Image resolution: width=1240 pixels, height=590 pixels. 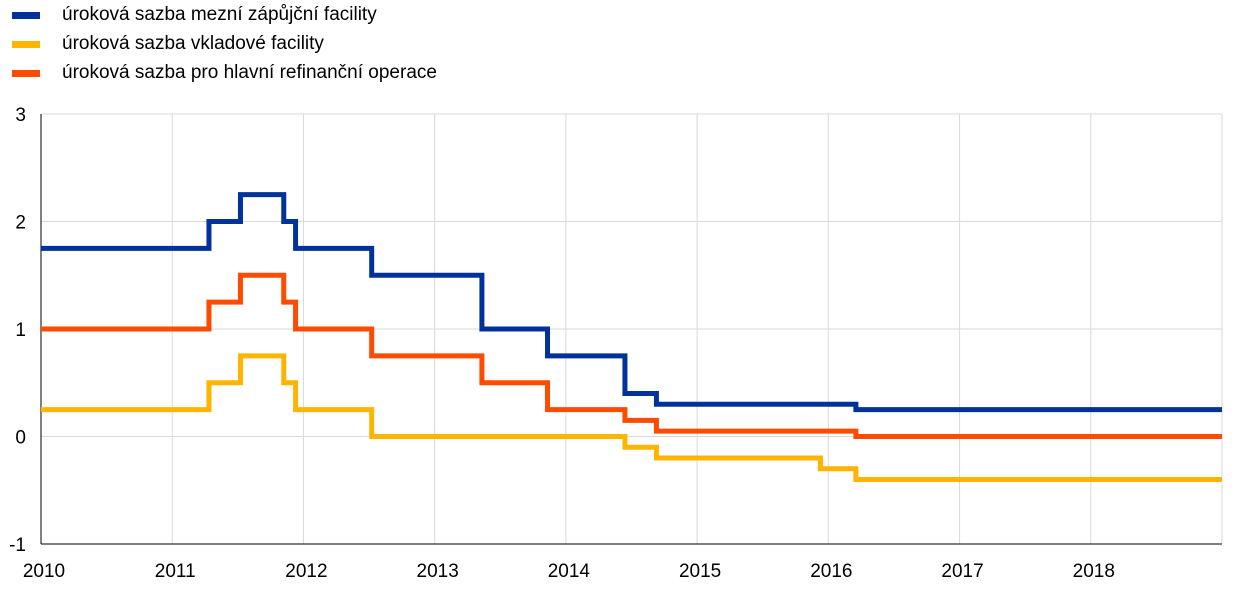 I want to click on legend-swatch-marginal-lending, so click(x=26, y=15).